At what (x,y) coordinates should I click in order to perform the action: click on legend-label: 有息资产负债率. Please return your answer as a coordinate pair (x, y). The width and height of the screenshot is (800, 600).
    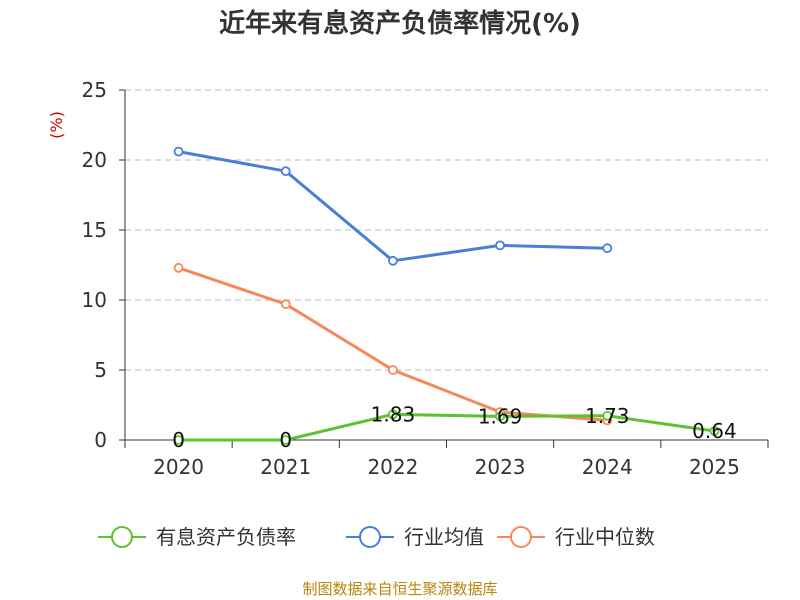
    Looking at the image, I should click on (226, 537).